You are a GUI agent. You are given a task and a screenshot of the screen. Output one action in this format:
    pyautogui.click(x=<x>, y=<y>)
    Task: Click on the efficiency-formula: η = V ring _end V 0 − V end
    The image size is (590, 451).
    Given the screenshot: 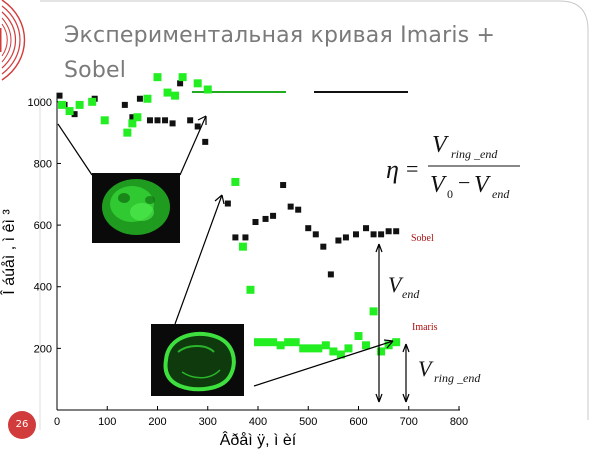 What is the action you would take?
    pyautogui.click(x=453, y=166)
    